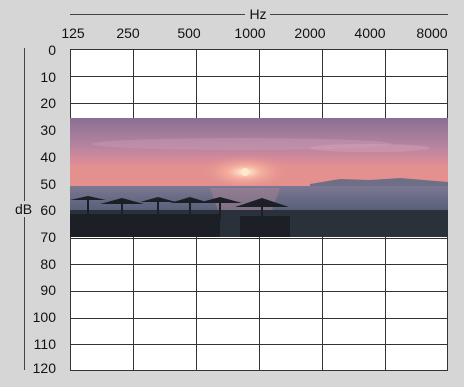  I want to click on level-tick-label: 90, so click(48, 290).